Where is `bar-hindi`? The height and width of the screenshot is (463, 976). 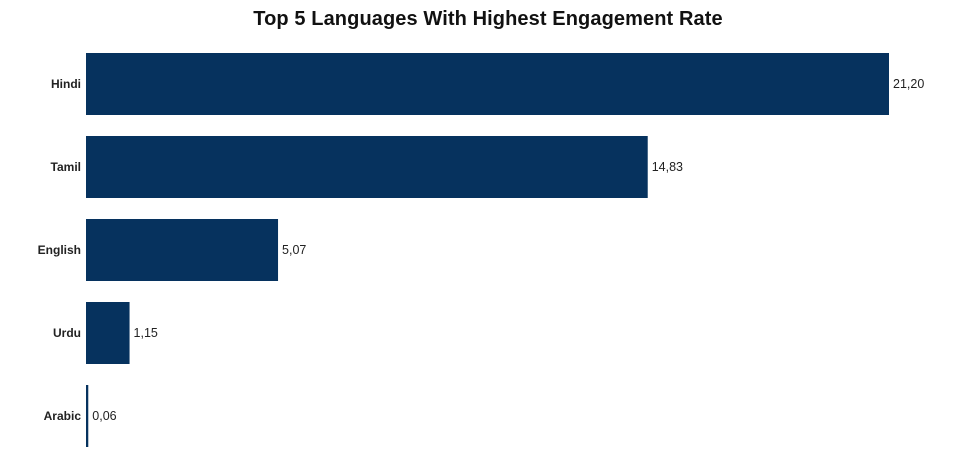
bar-hindi is located at coordinates (487, 84).